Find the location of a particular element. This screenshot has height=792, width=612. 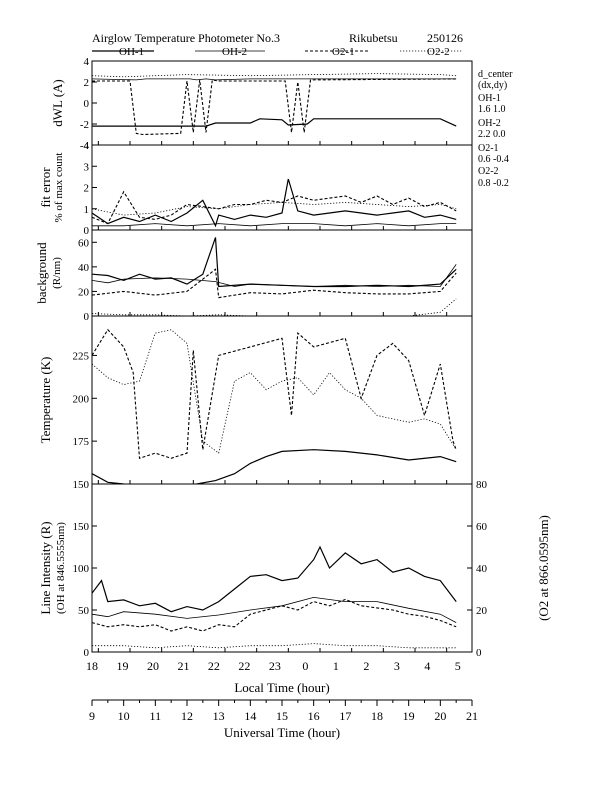

universal-tick-label: 18 is located at coordinates (377, 716).